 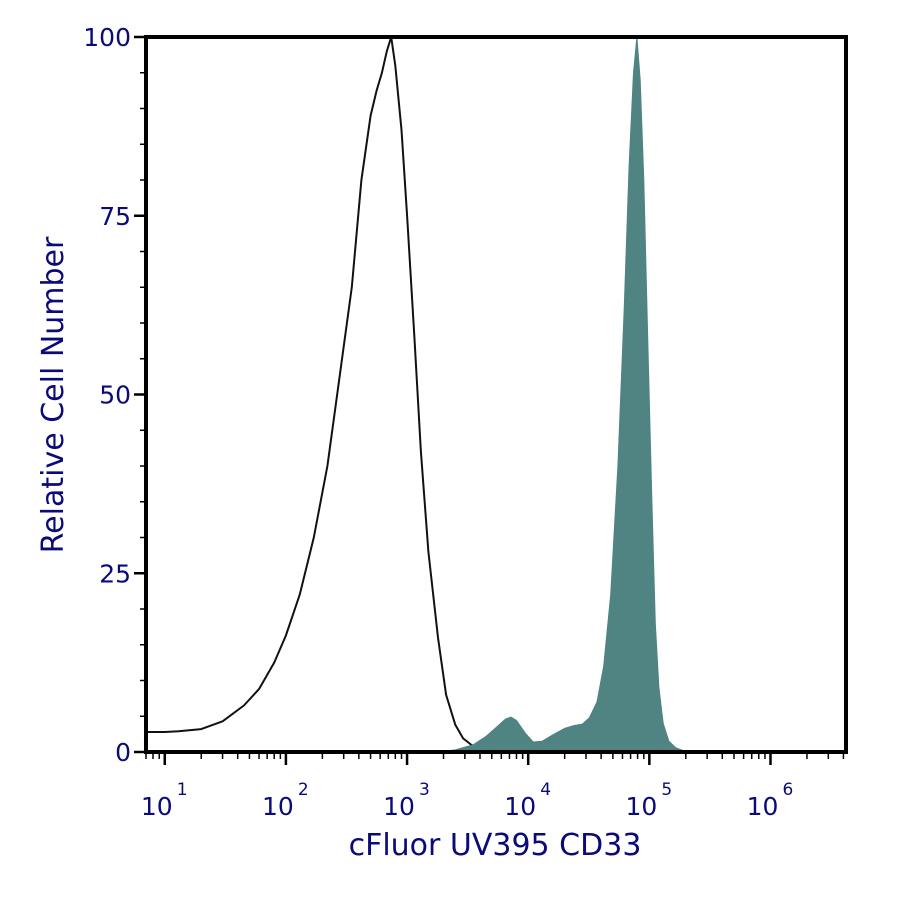 I want to click on y-axis-label: Relative Cell Number, so click(x=53, y=394).